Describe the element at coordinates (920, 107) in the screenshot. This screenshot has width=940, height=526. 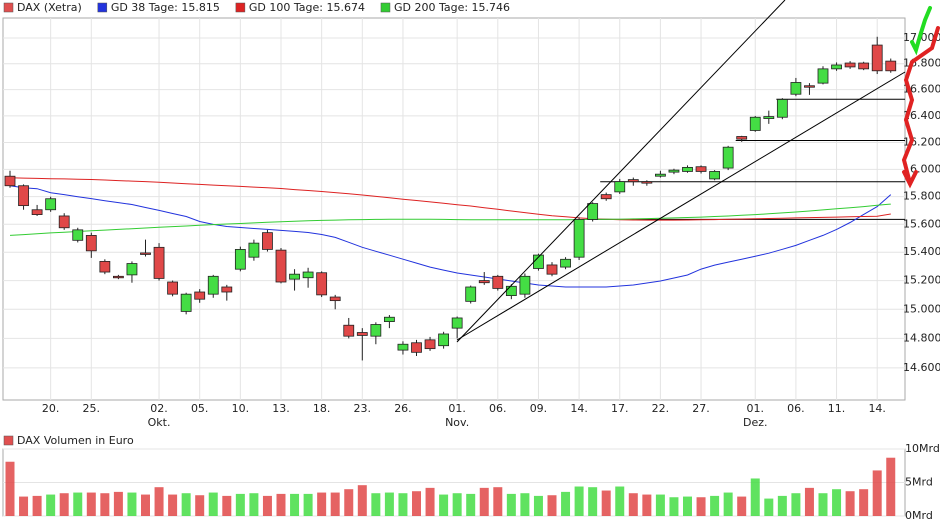
I see `down-arrow-drawing` at that location.